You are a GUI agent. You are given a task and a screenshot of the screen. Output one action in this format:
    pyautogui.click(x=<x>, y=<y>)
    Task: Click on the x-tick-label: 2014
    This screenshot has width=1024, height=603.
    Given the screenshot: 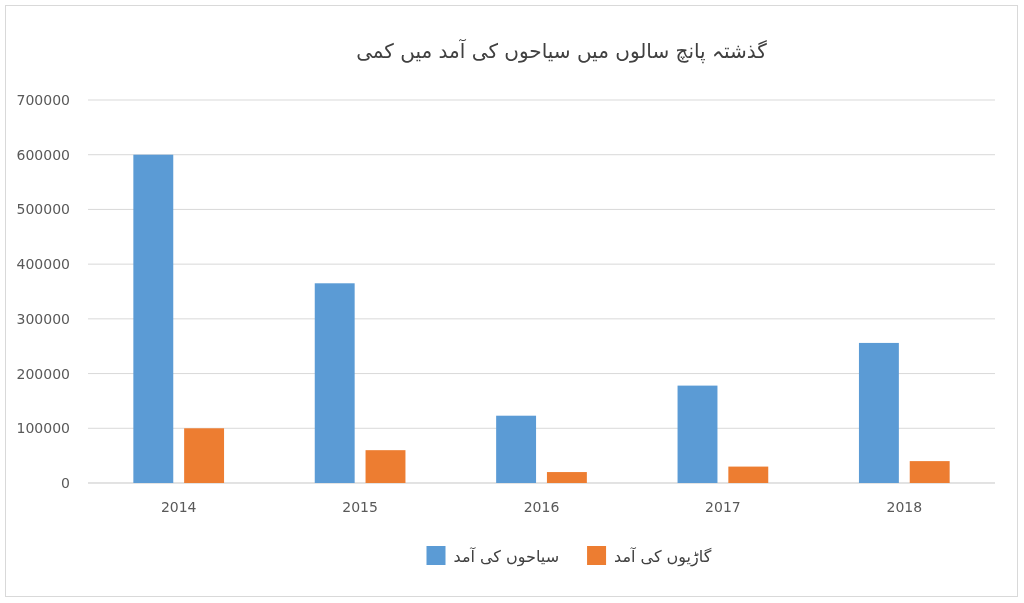 What is the action you would take?
    pyautogui.click(x=178, y=507)
    